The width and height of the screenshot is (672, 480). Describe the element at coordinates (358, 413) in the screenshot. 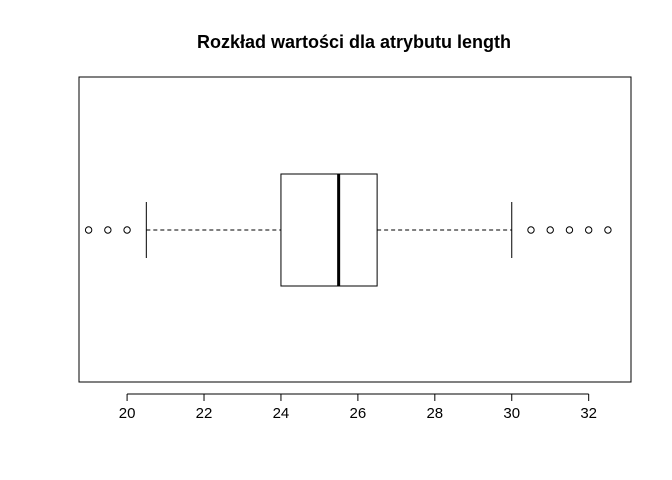

I see `x-tick-label: 26` at that location.